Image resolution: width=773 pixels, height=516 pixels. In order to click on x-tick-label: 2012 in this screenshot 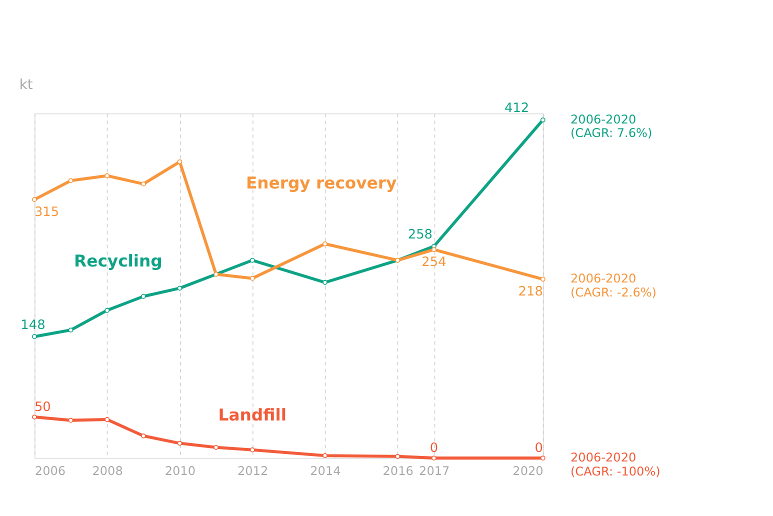, I will do `click(252, 471)`.